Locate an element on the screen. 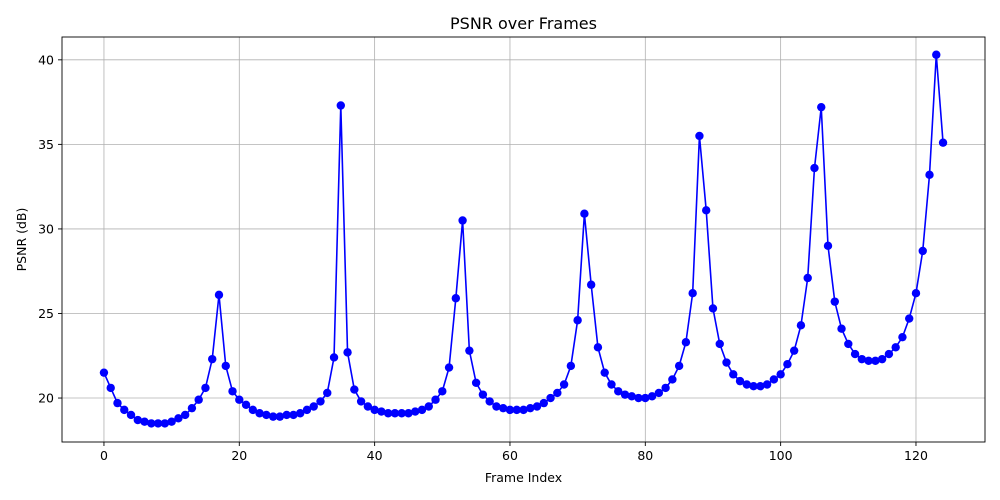  y-tick-label: 25 is located at coordinates (46, 313).